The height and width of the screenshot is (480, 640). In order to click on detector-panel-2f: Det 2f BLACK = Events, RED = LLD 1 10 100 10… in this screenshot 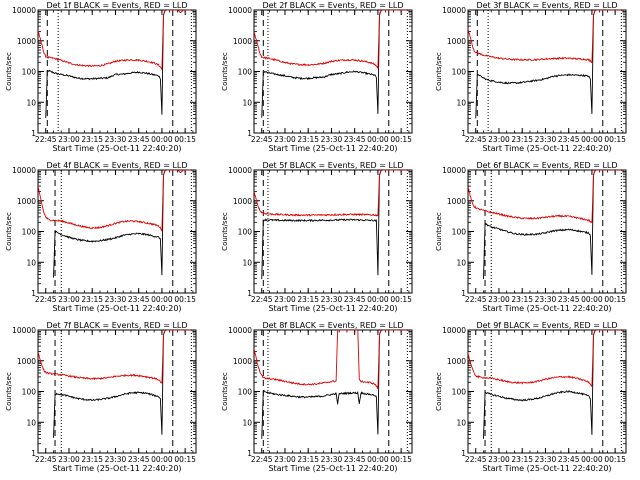, I will do `click(317, 77)`.